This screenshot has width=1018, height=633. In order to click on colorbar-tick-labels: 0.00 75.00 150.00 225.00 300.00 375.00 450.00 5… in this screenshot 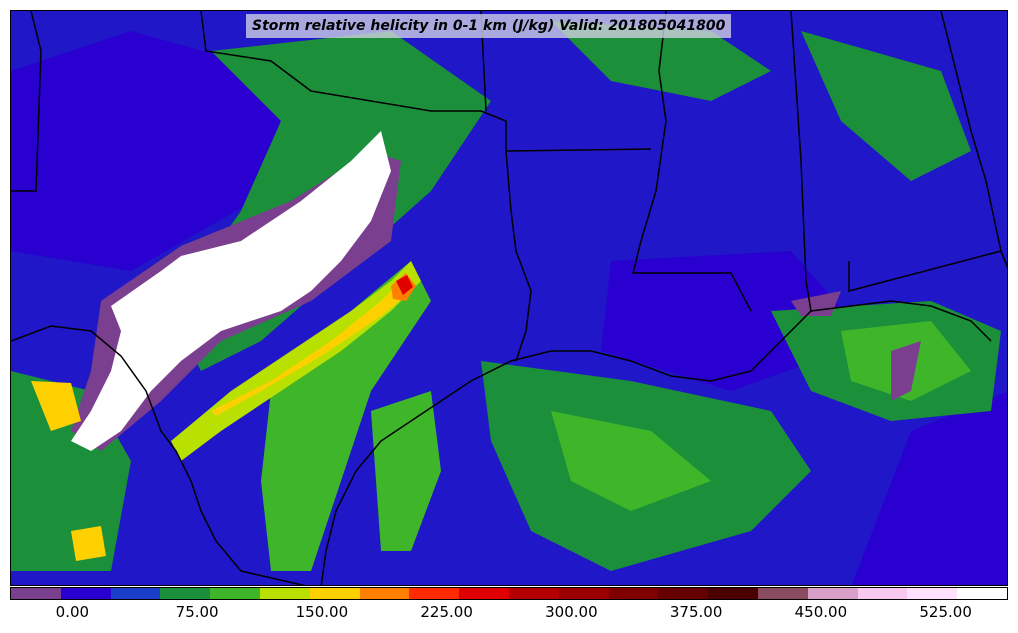, I will do `click(509, 615)`.